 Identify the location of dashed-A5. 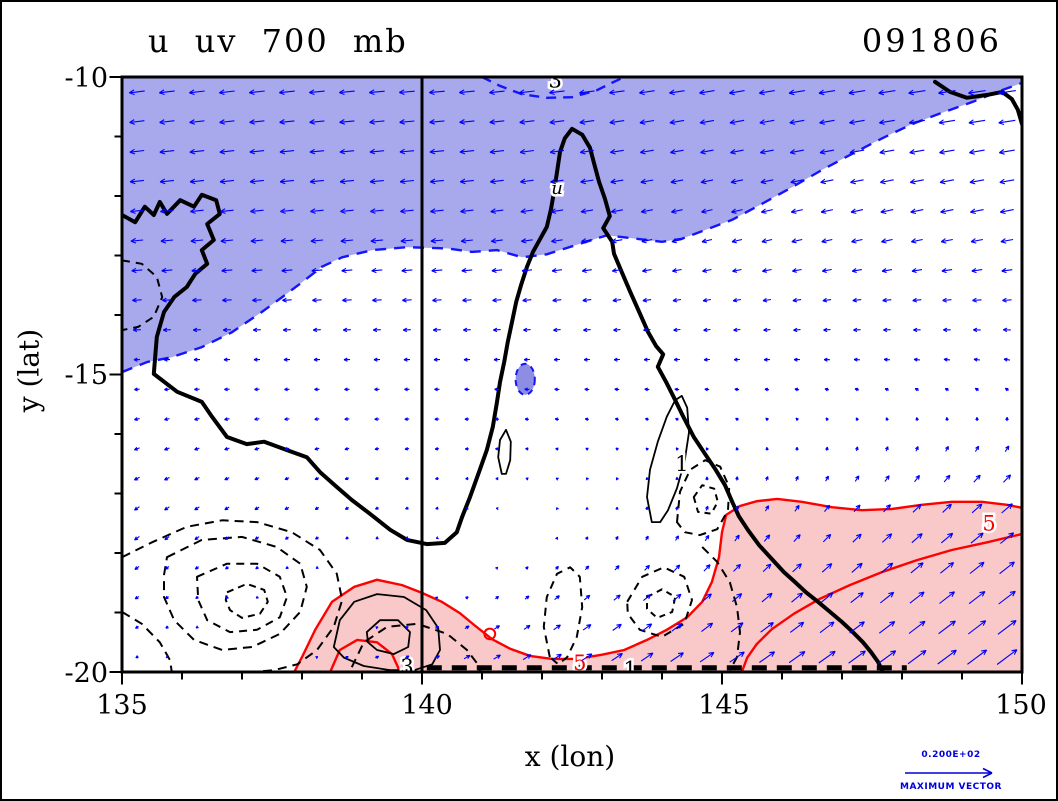
(147, 641).